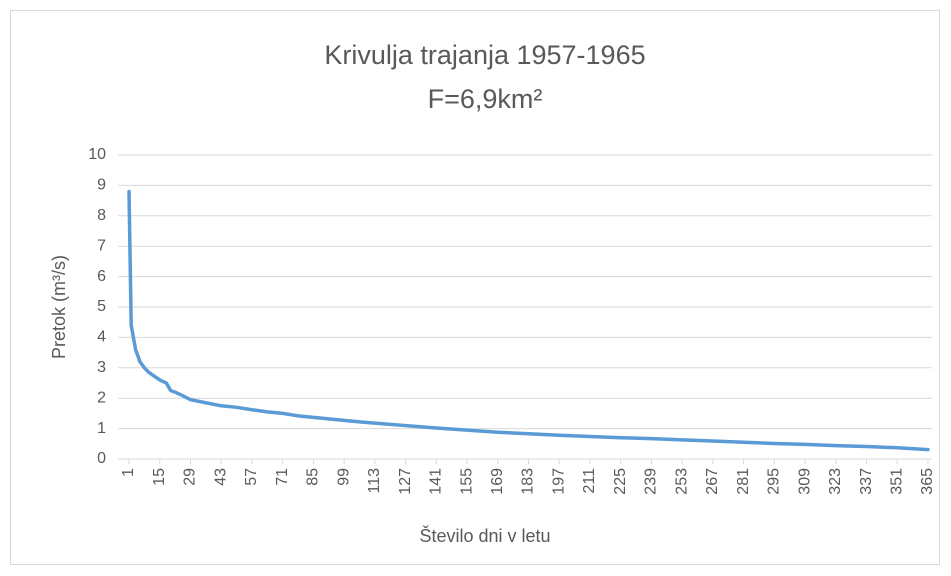 This screenshot has height=576, width=951. I want to click on y-tick-label: 4, so click(101, 337).